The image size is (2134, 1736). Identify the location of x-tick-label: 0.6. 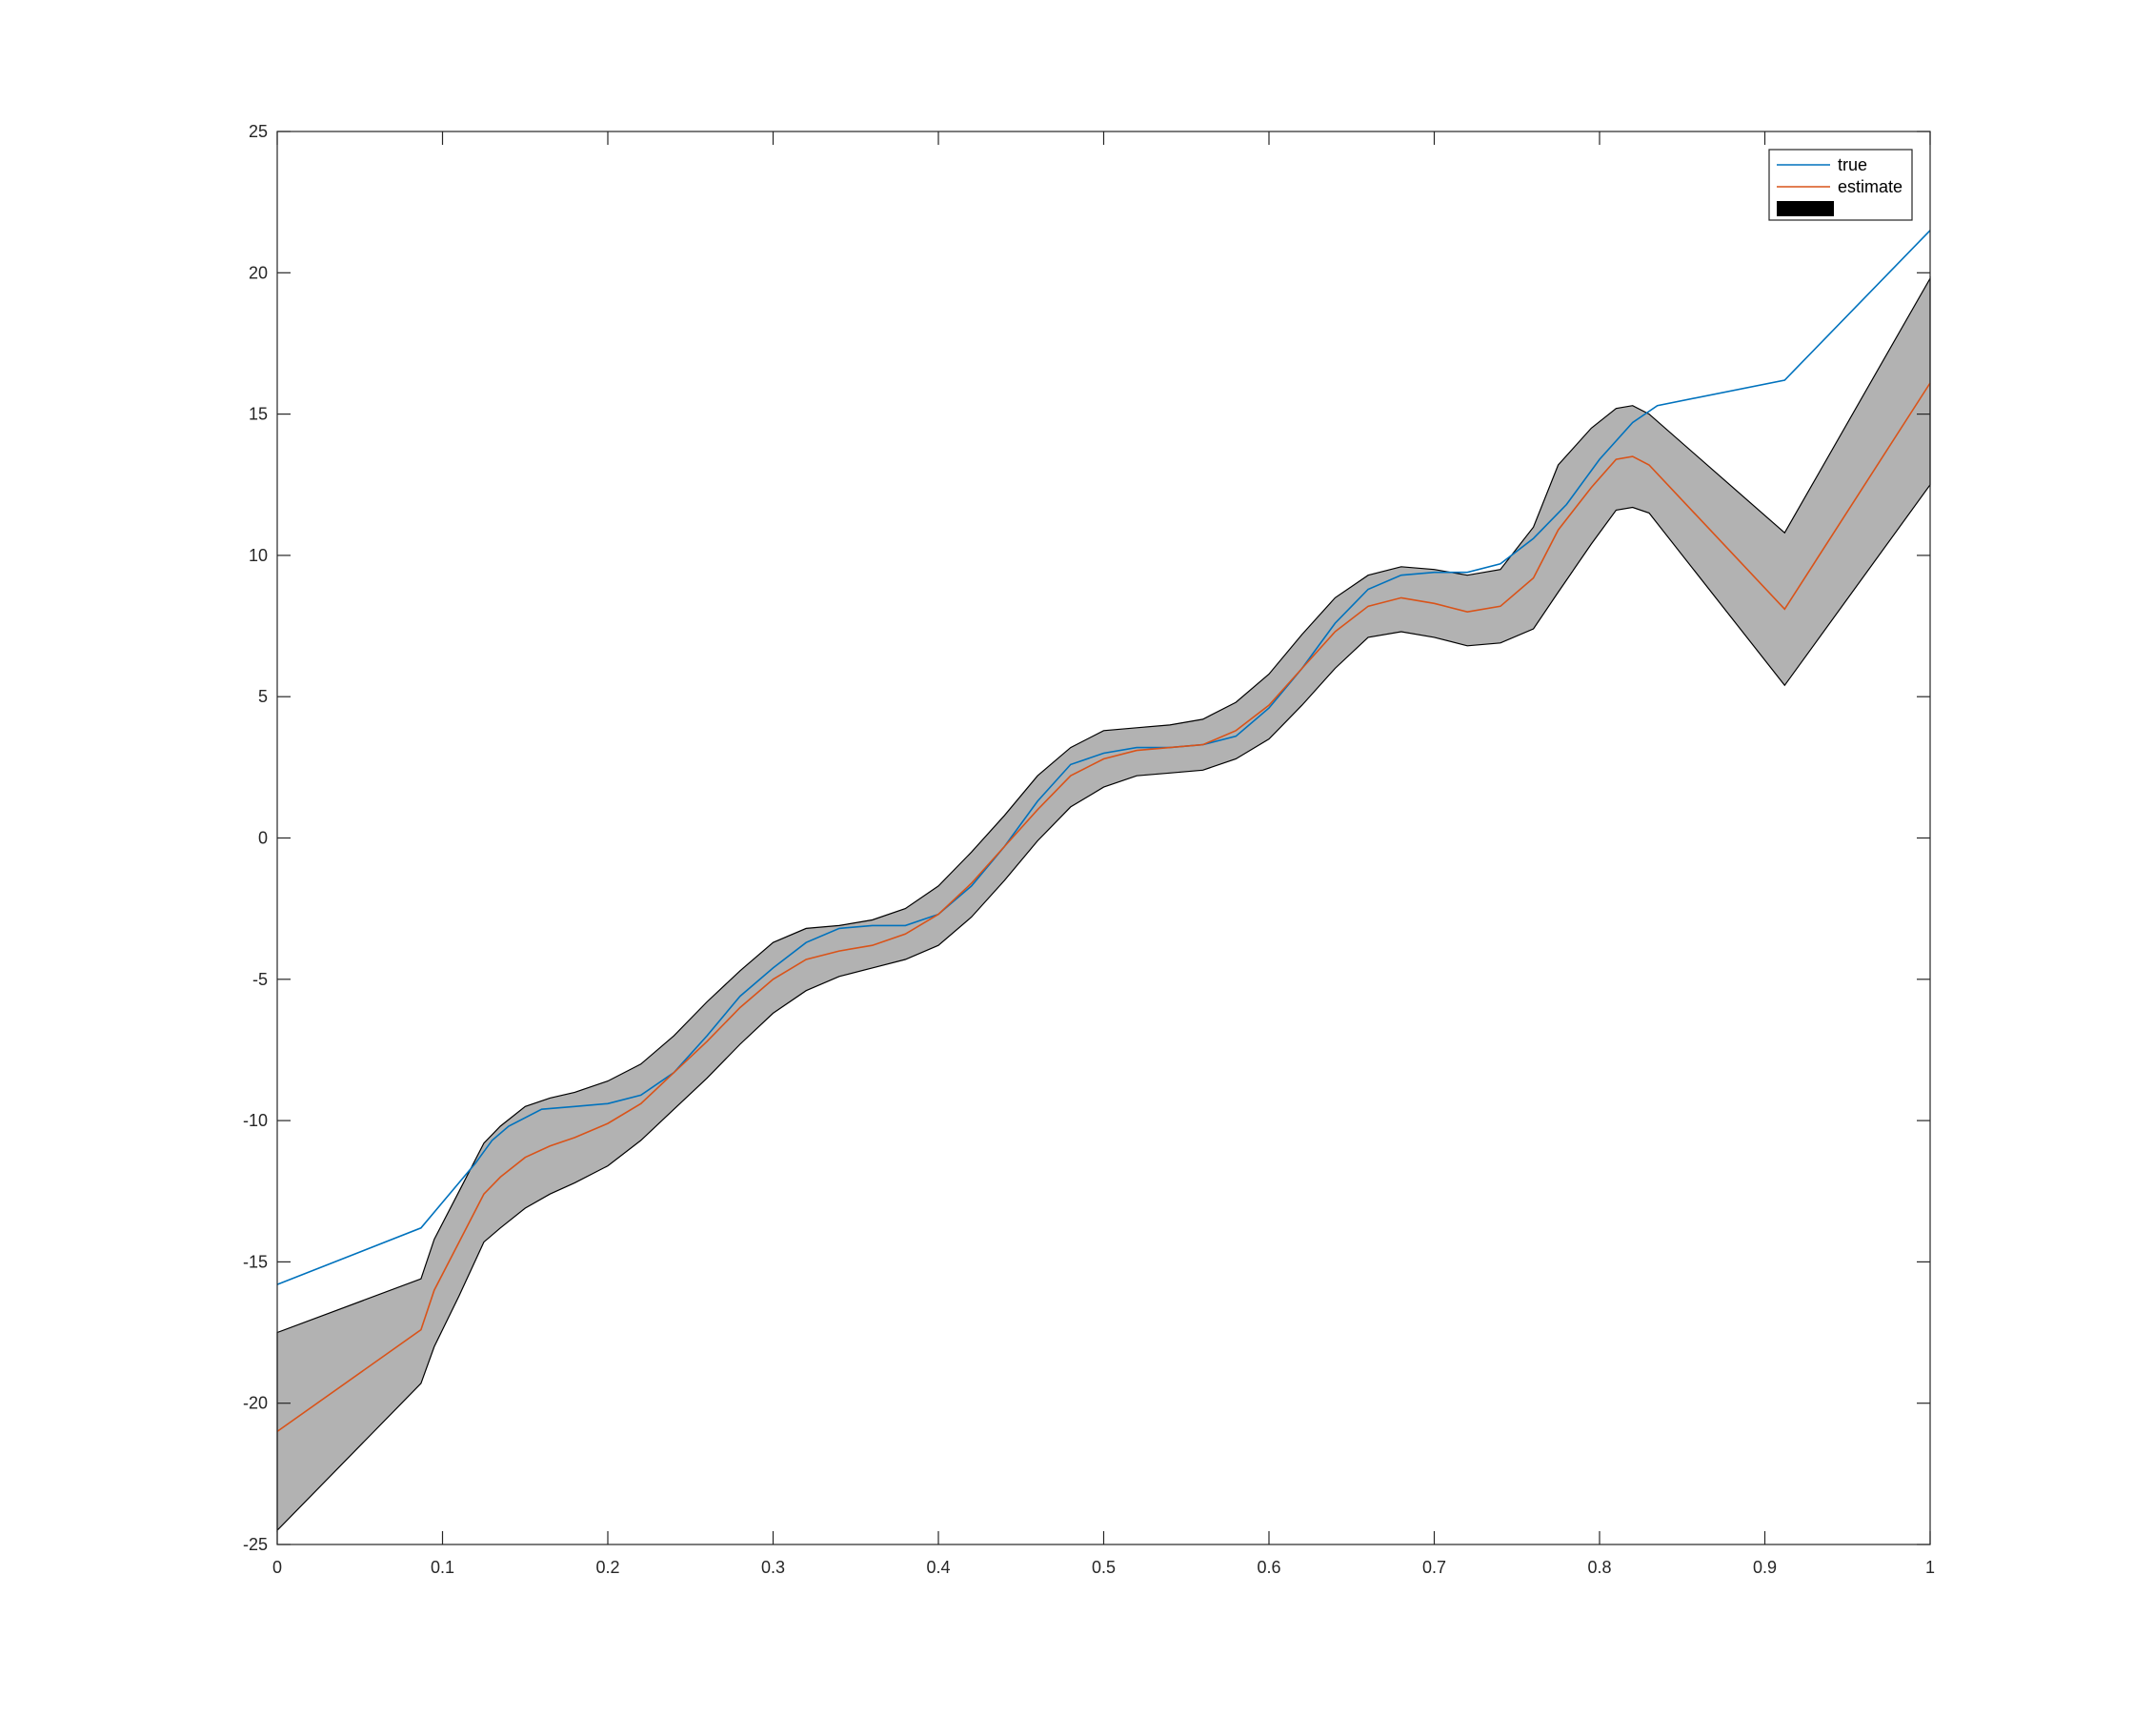
(1268, 1567).